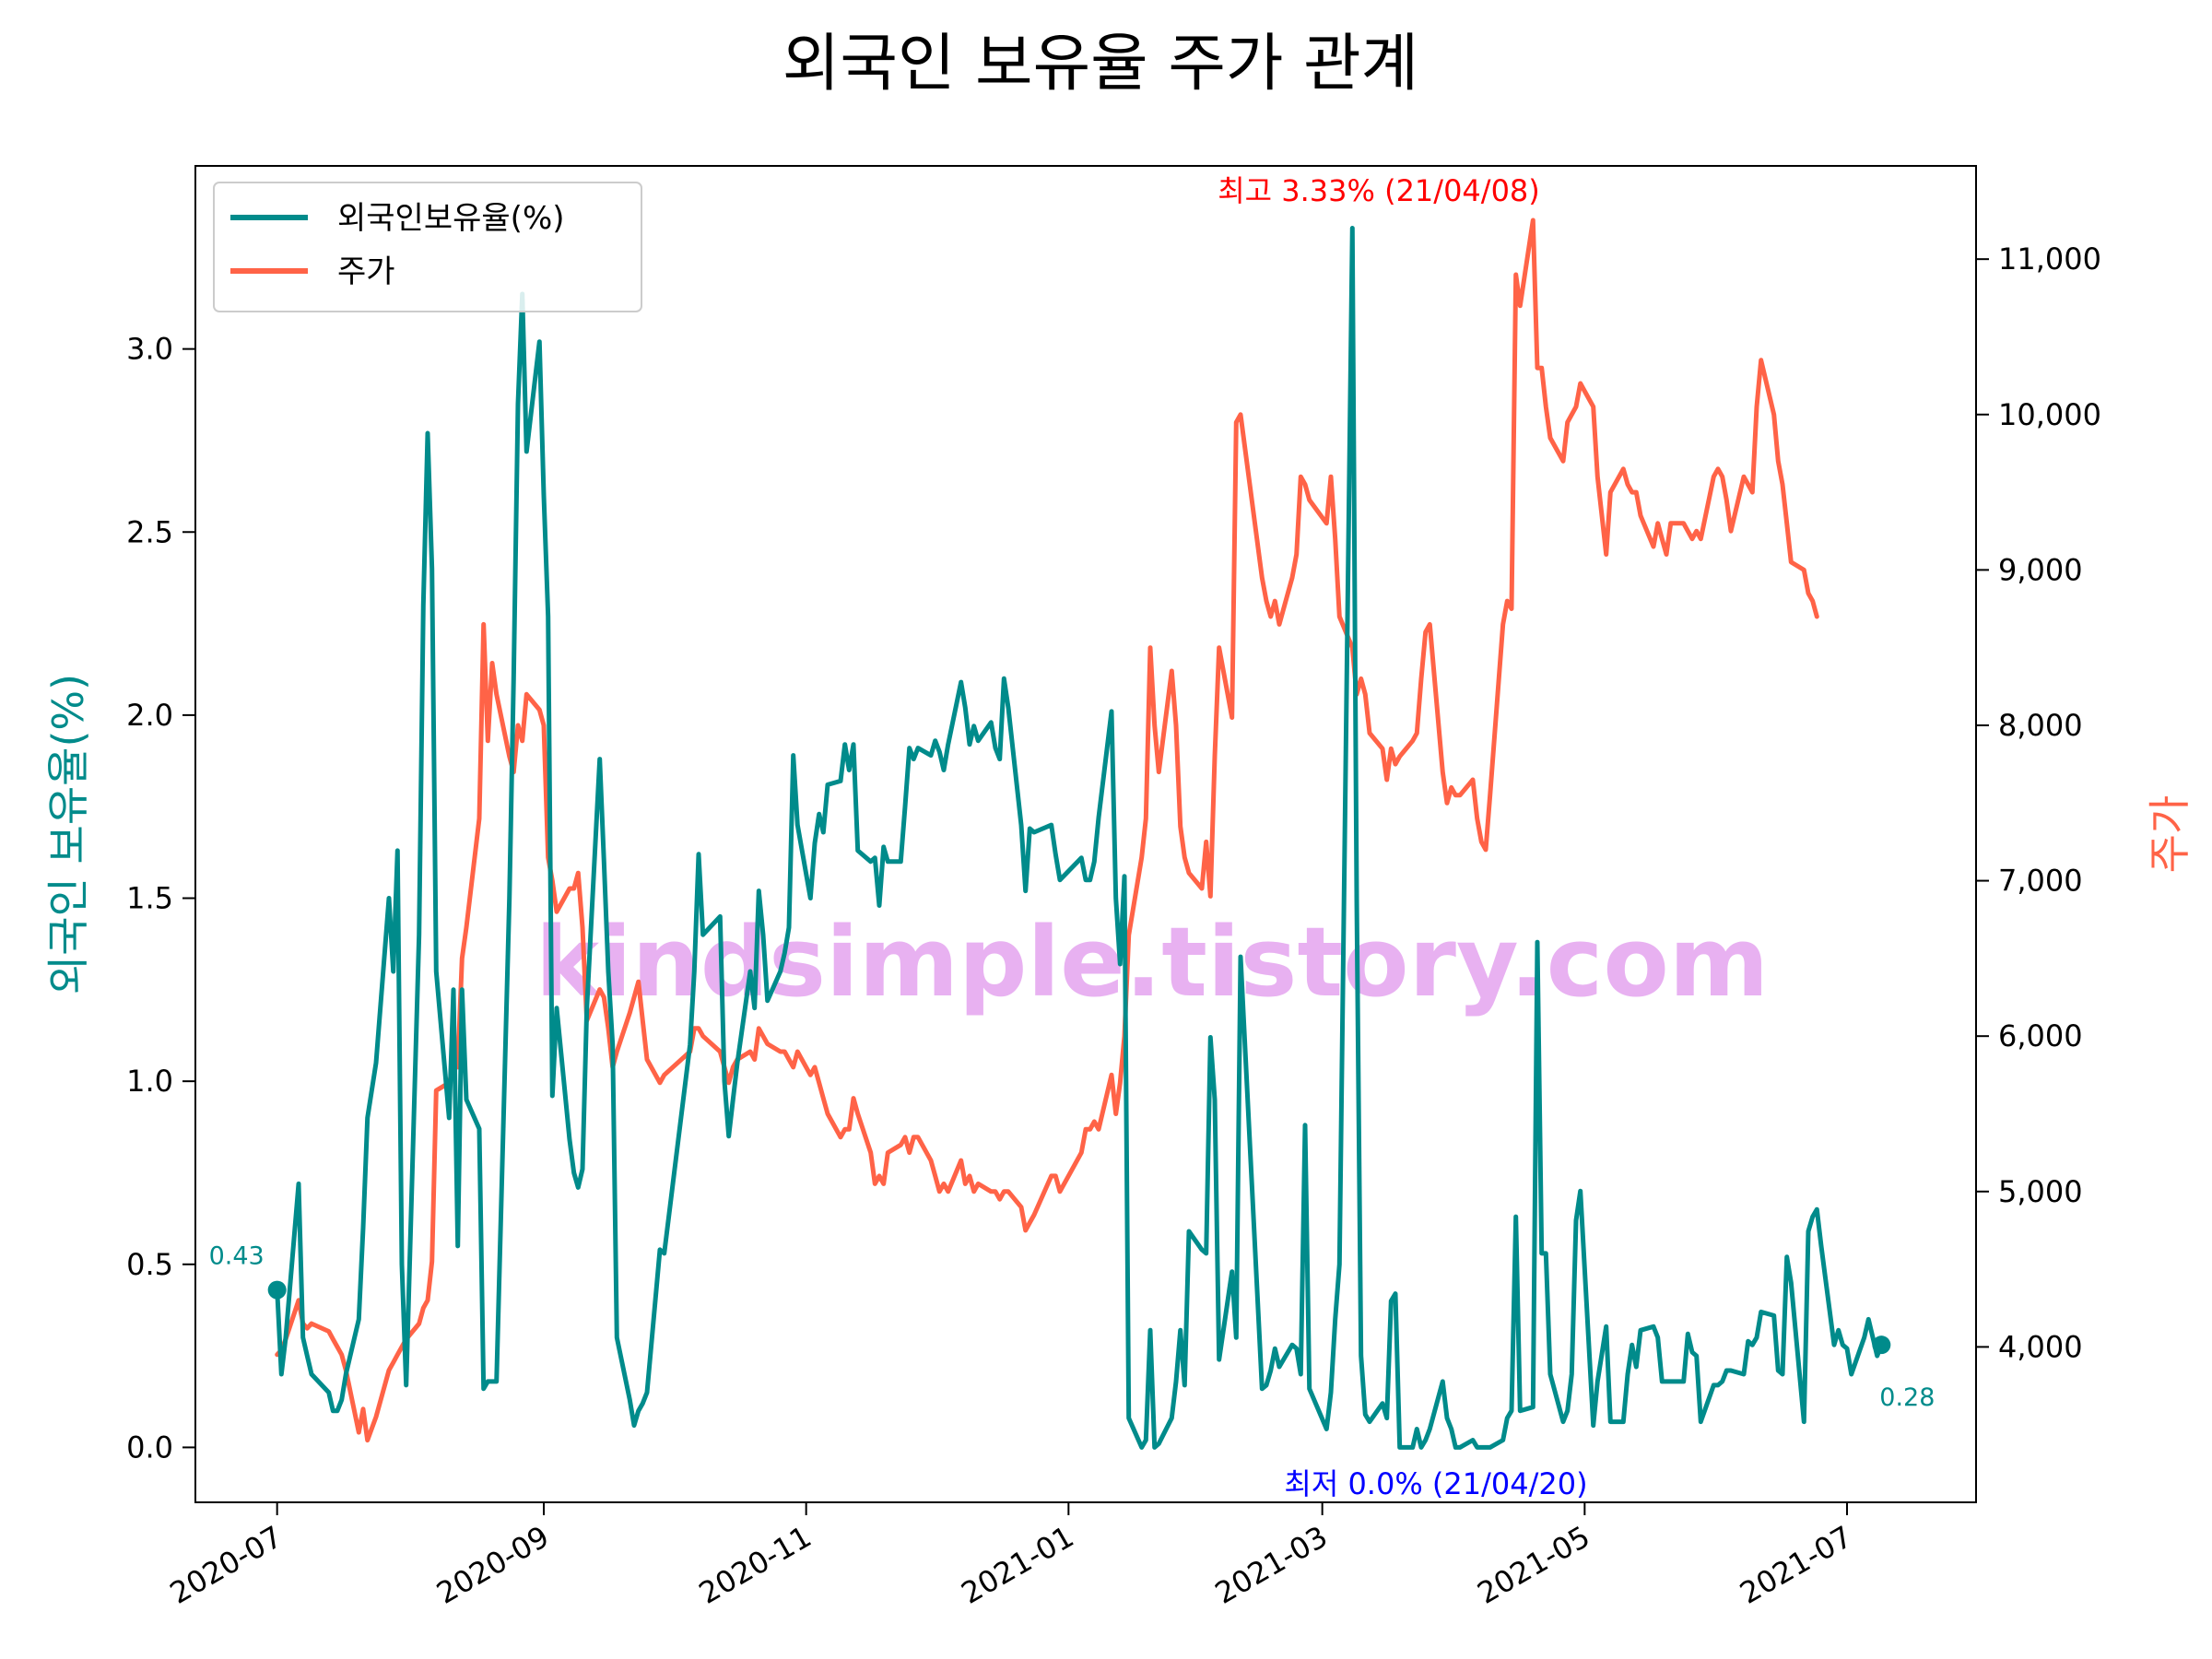 The height and width of the screenshot is (1659, 2212). Describe the element at coordinates (2040, 1191) in the screenshot. I see `y2-tick-label-1: 5,000` at that location.